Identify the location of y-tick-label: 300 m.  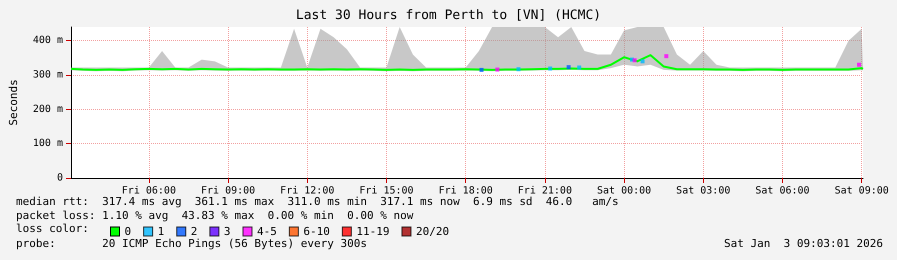
(47, 75).